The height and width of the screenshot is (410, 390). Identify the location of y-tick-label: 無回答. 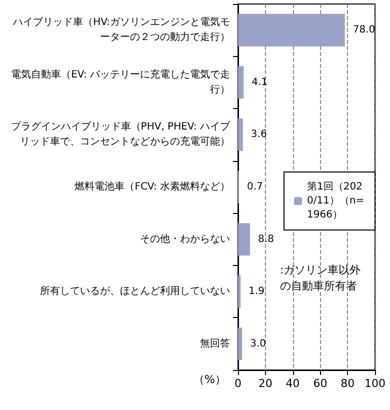
(215, 343).